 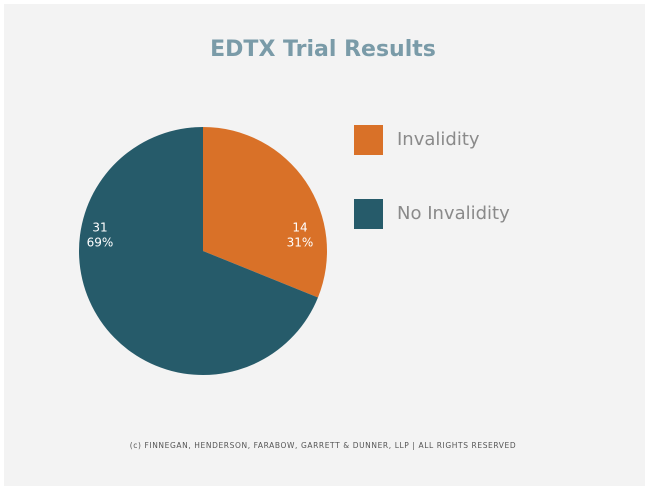 I want to click on percentage-label: 69%, so click(x=100, y=243).